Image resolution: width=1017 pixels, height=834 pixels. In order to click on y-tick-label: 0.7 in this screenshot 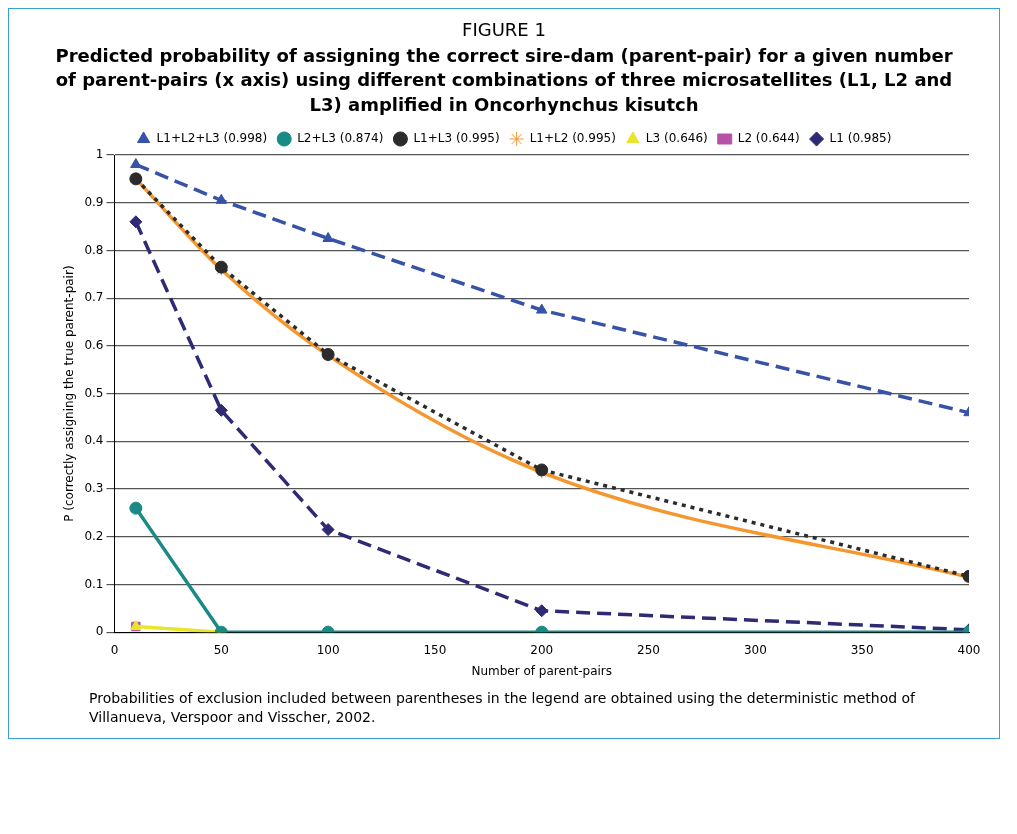, I will do `click(94, 297)`.